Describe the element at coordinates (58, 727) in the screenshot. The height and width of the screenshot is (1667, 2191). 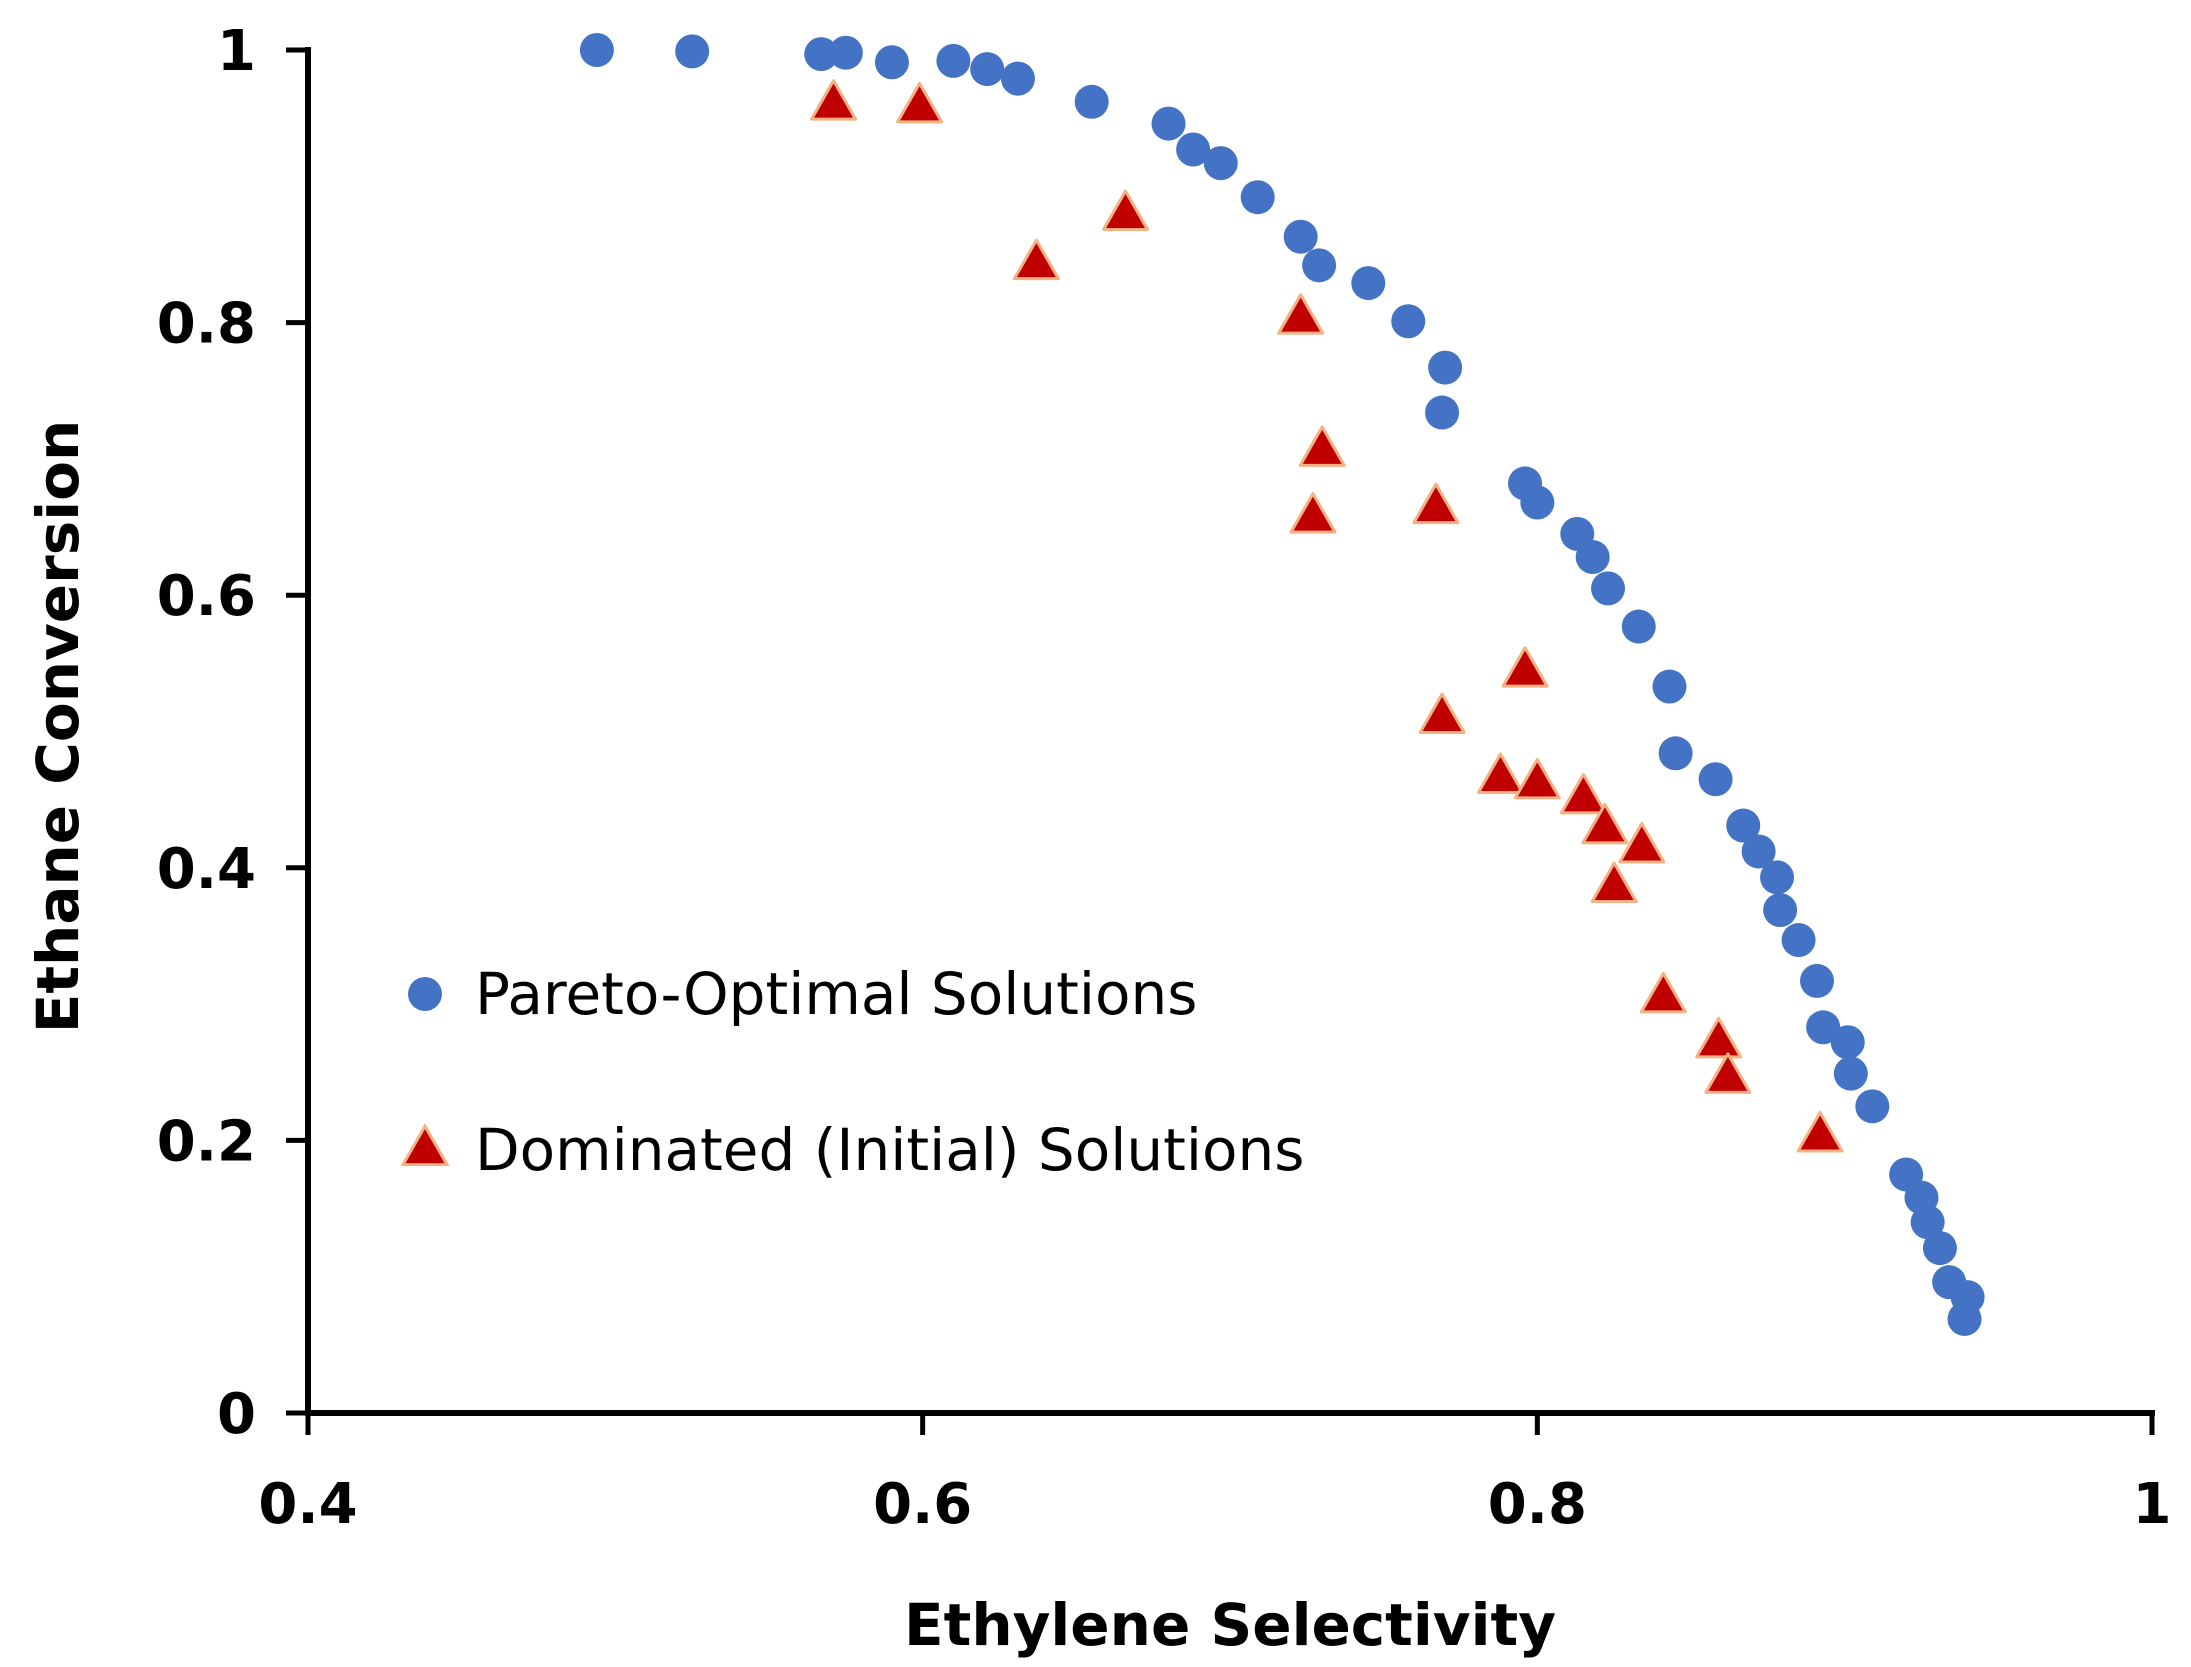
I see `y-axis-title: Ethane Conversion` at that location.